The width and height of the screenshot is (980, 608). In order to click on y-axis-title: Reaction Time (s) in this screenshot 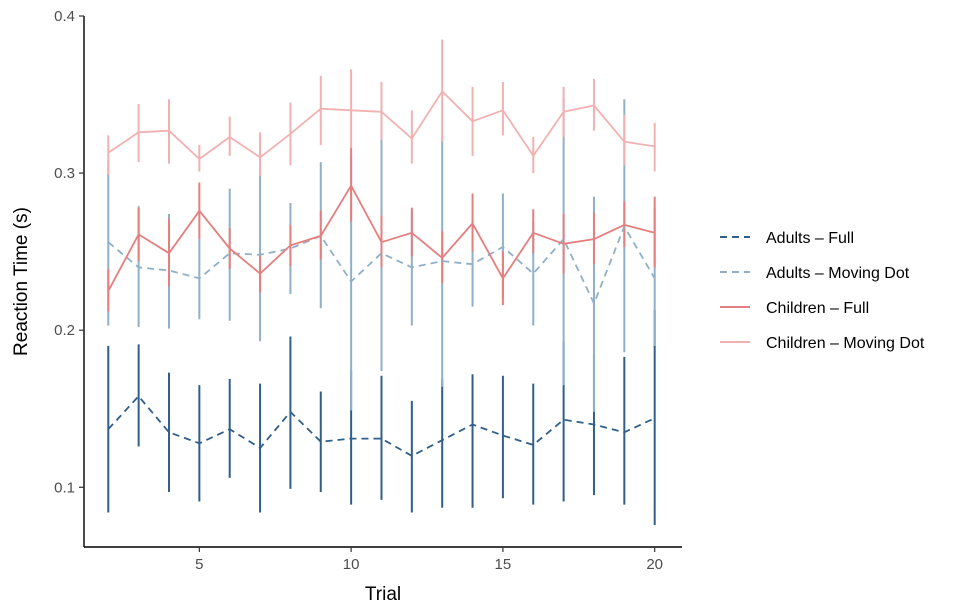, I will do `click(21, 281)`.